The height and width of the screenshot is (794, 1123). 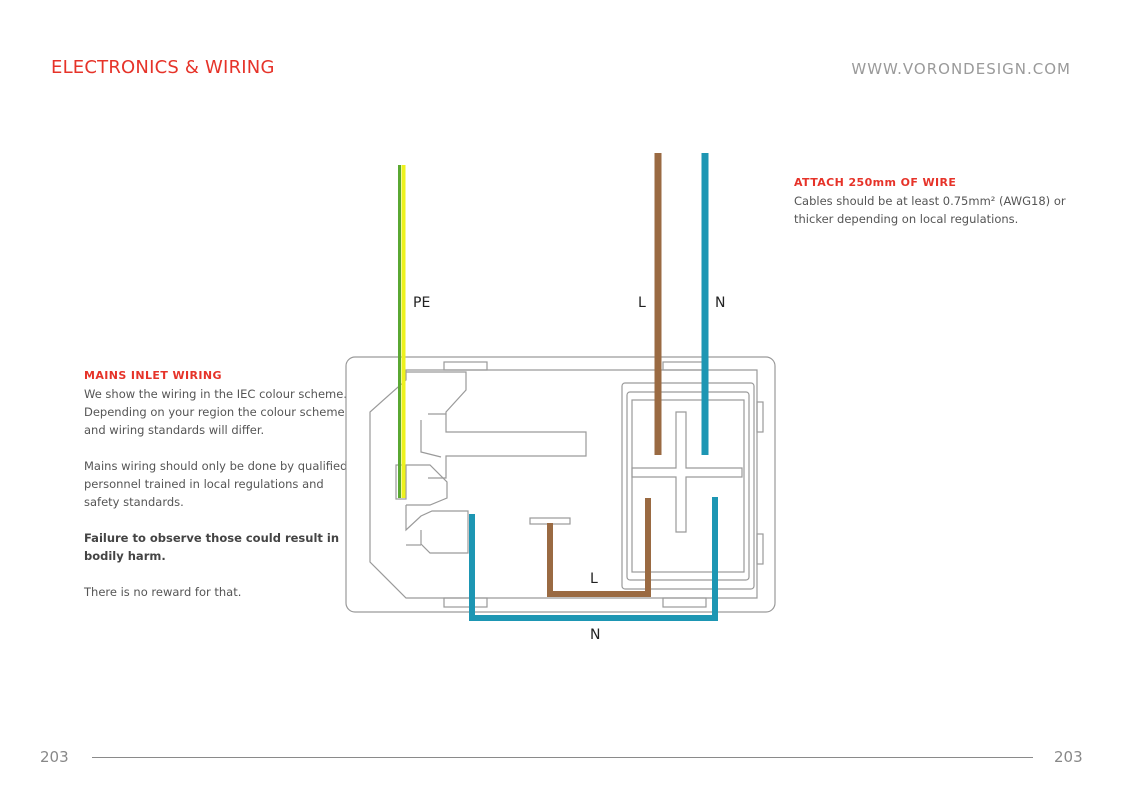 I want to click on neutral-label-bottom: N, so click(x=595, y=635).